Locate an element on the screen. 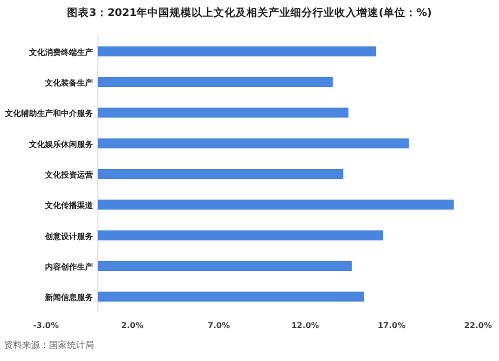 Image resolution: width=499 pixels, height=361 pixels. x-tick-label: 2.0% is located at coordinates (132, 325).